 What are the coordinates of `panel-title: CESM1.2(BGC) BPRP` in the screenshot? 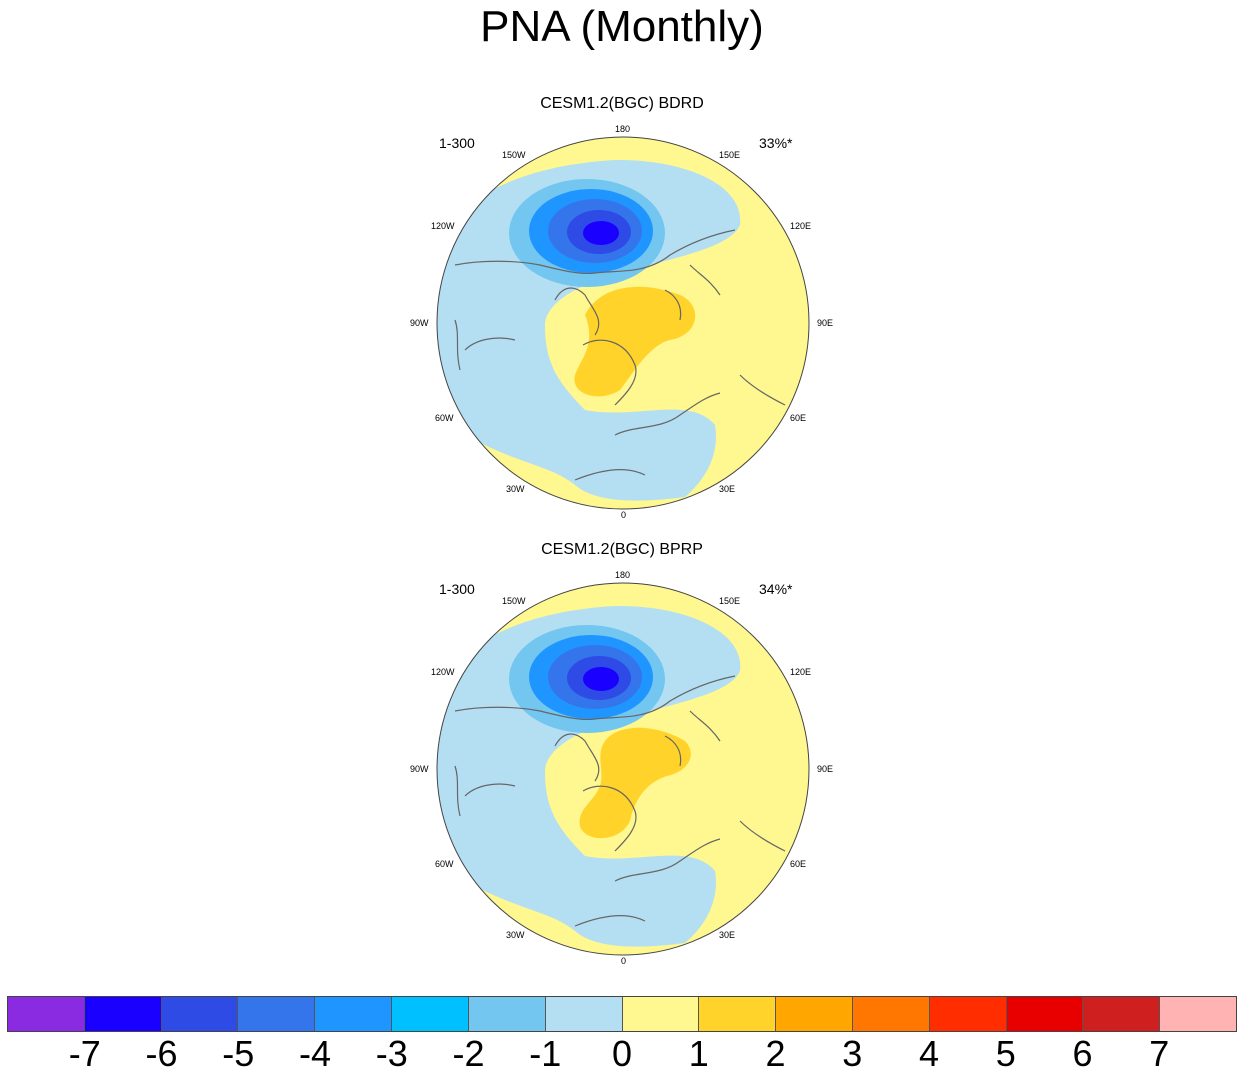 It's located at (622, 549).